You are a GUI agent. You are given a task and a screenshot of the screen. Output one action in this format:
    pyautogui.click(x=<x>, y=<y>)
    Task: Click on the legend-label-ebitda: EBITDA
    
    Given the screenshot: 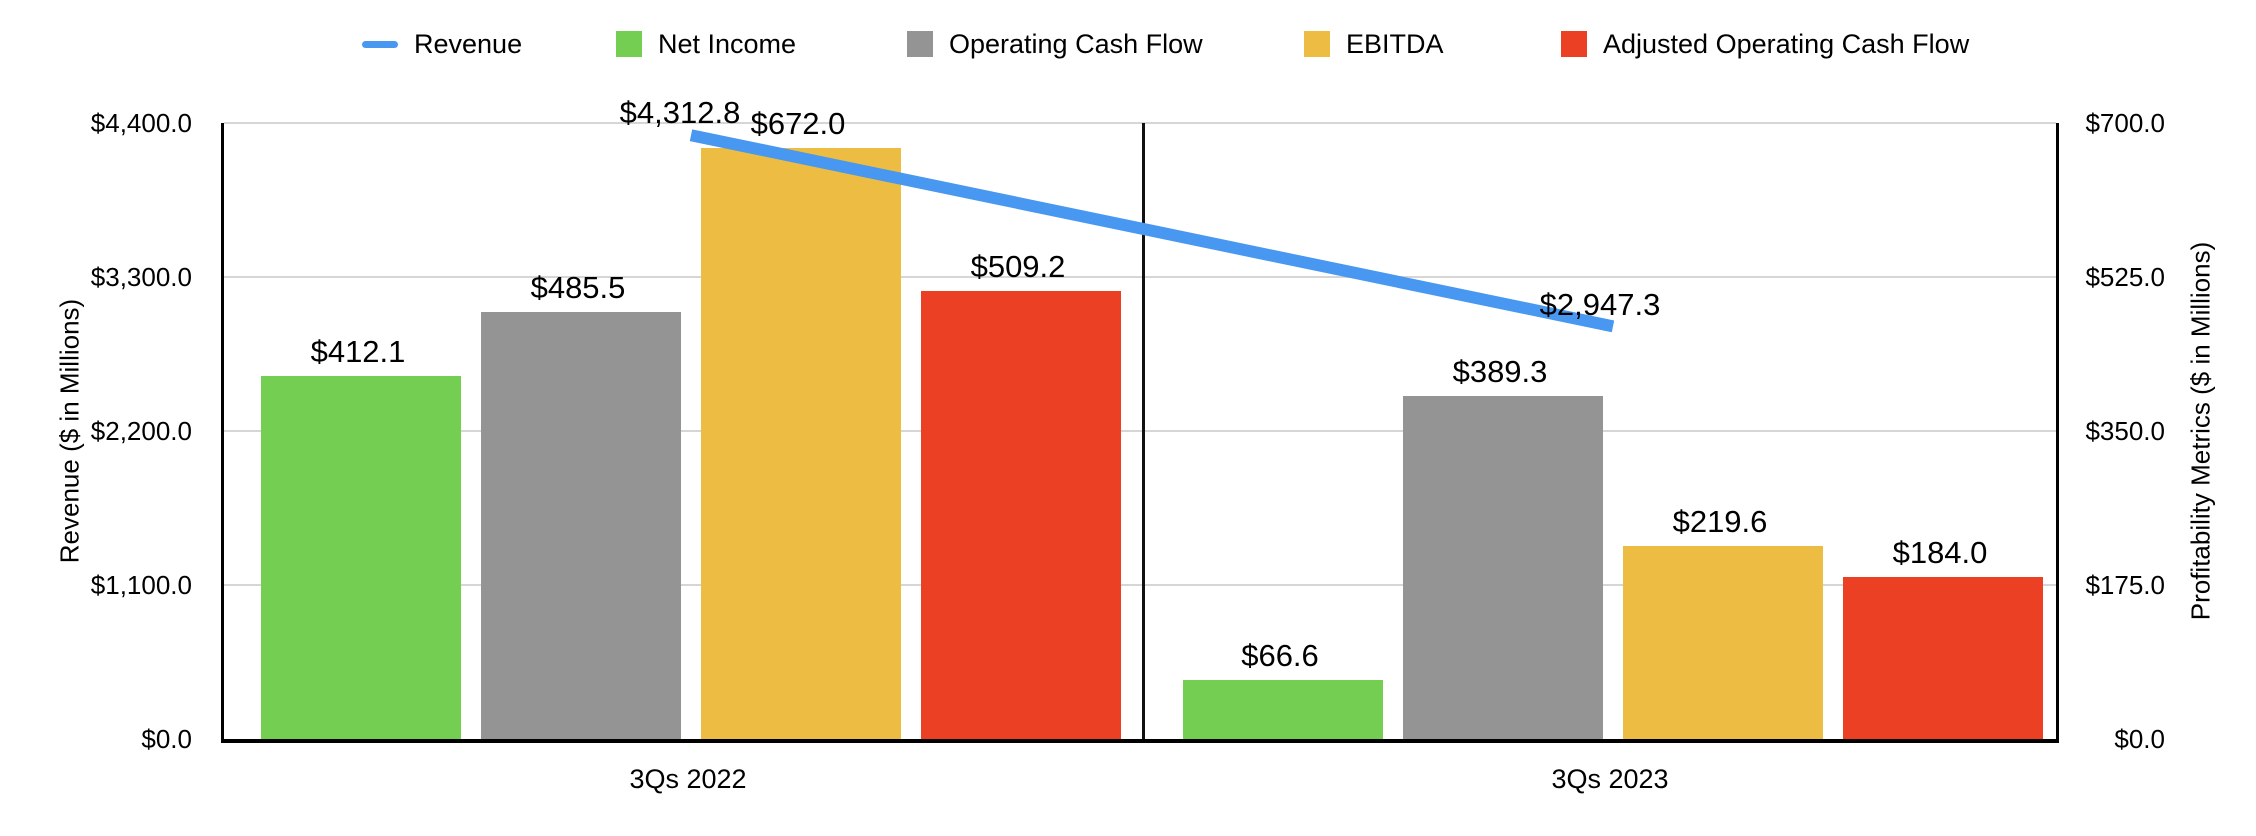 What is the action you would take?
    pyautogui.click(x=1395, y=44)
    